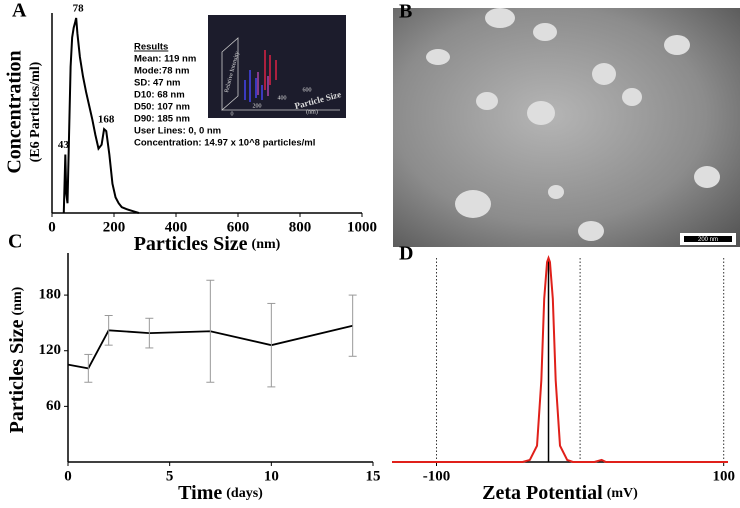 The image size is (740, 508). Describe the element at coordinates (17, 376) in the screenshot. I see `y-axis-label-text: Particles Size` at that location.